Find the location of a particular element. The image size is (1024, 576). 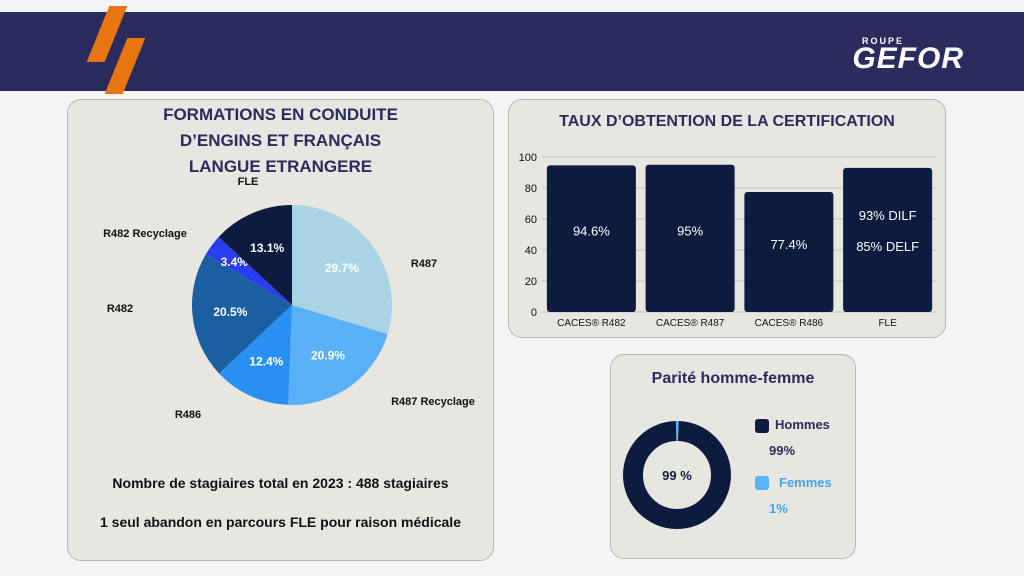

pie-slice-r482 is located at coordinates (242, 314).